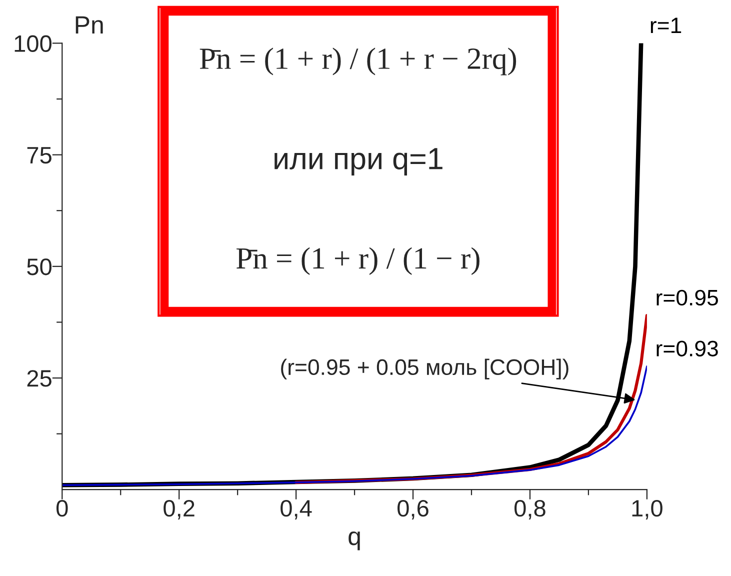 This screenshot has height=576, width=731. I want to click on x-tick-label: 1,0, so click(647, 510).